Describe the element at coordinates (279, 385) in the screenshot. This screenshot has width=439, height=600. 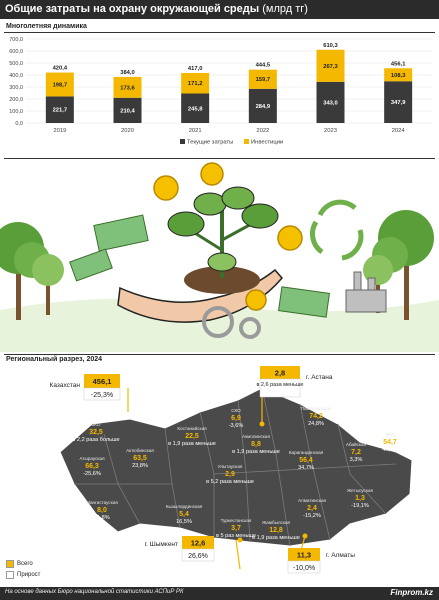
I see `astana-note: в 2,6 раза меньше` at that location.